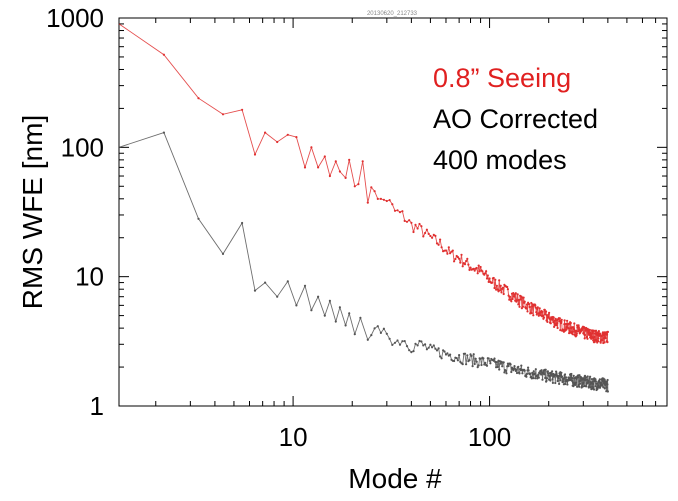 Image resolution: width=678 pixels, height=501 pixels. I want to click on y-tick-label: 10, so click(89, 277).